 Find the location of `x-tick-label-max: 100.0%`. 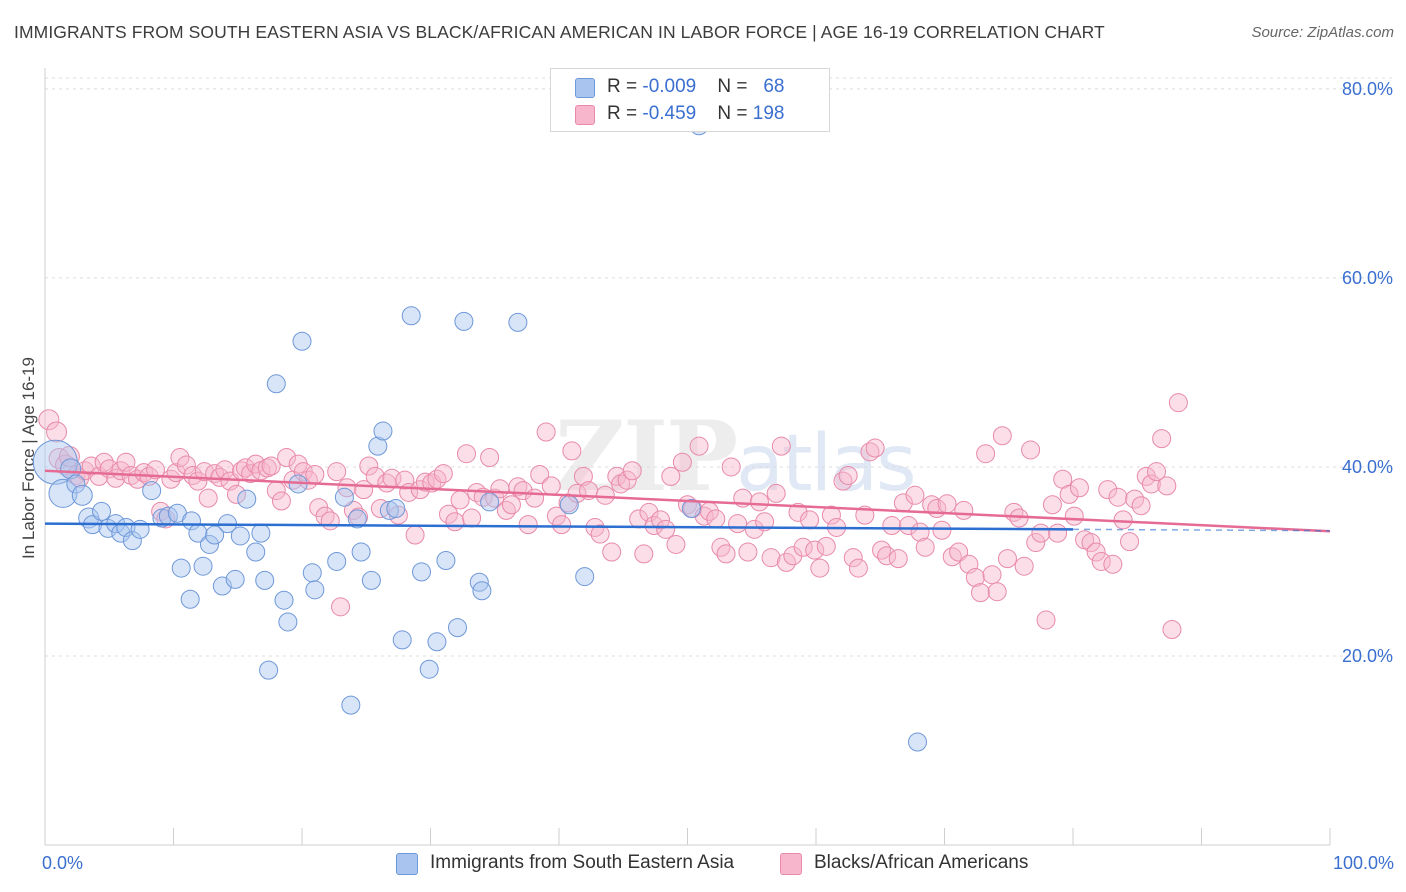

x-tick-label-max: 100.0% is located at coordinates (1363, 863).